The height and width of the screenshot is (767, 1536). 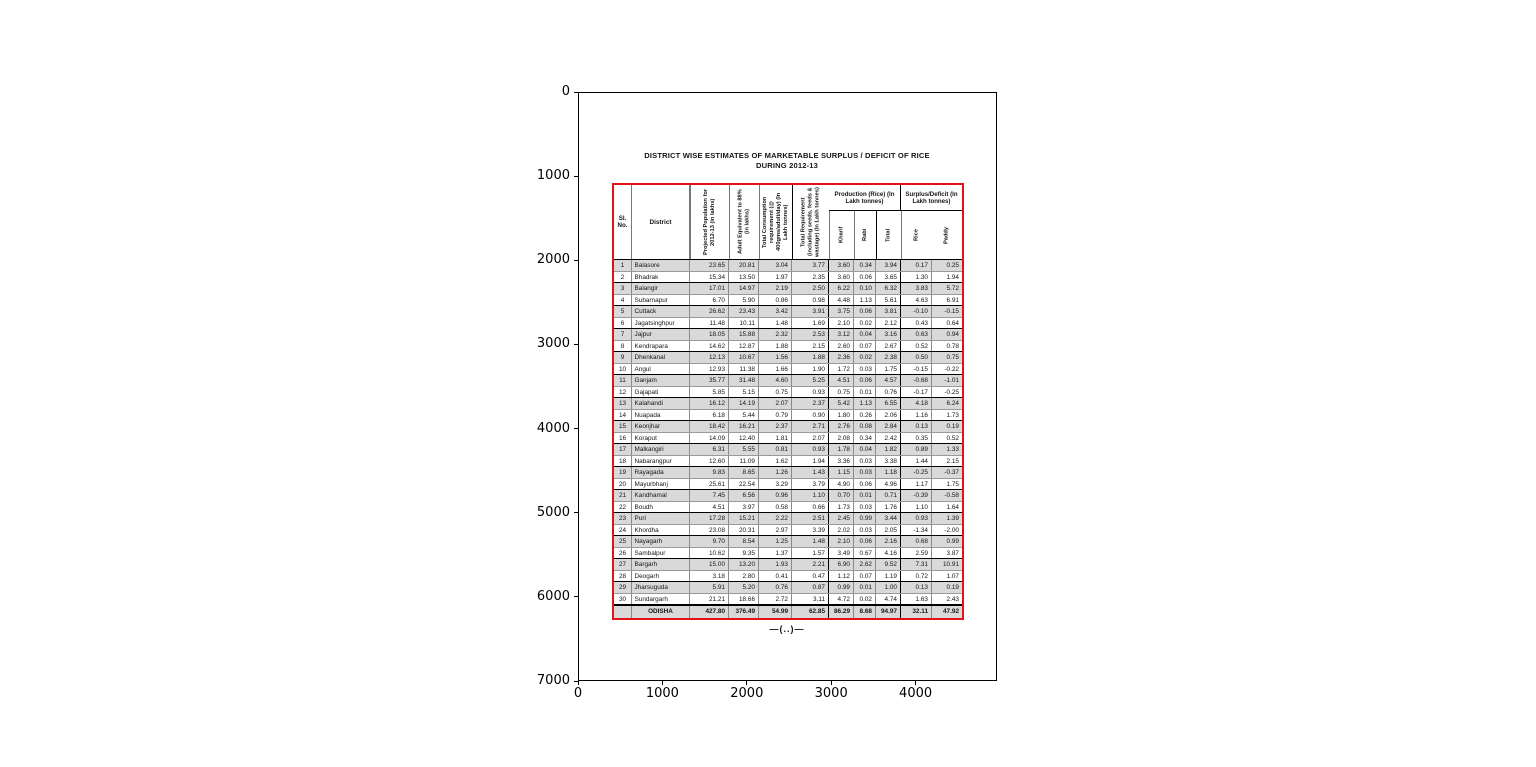 What do you see at coordinates (916, 276) in the screenshot?
I see `cell-value: 1.30` at bounding box center [916, 276].